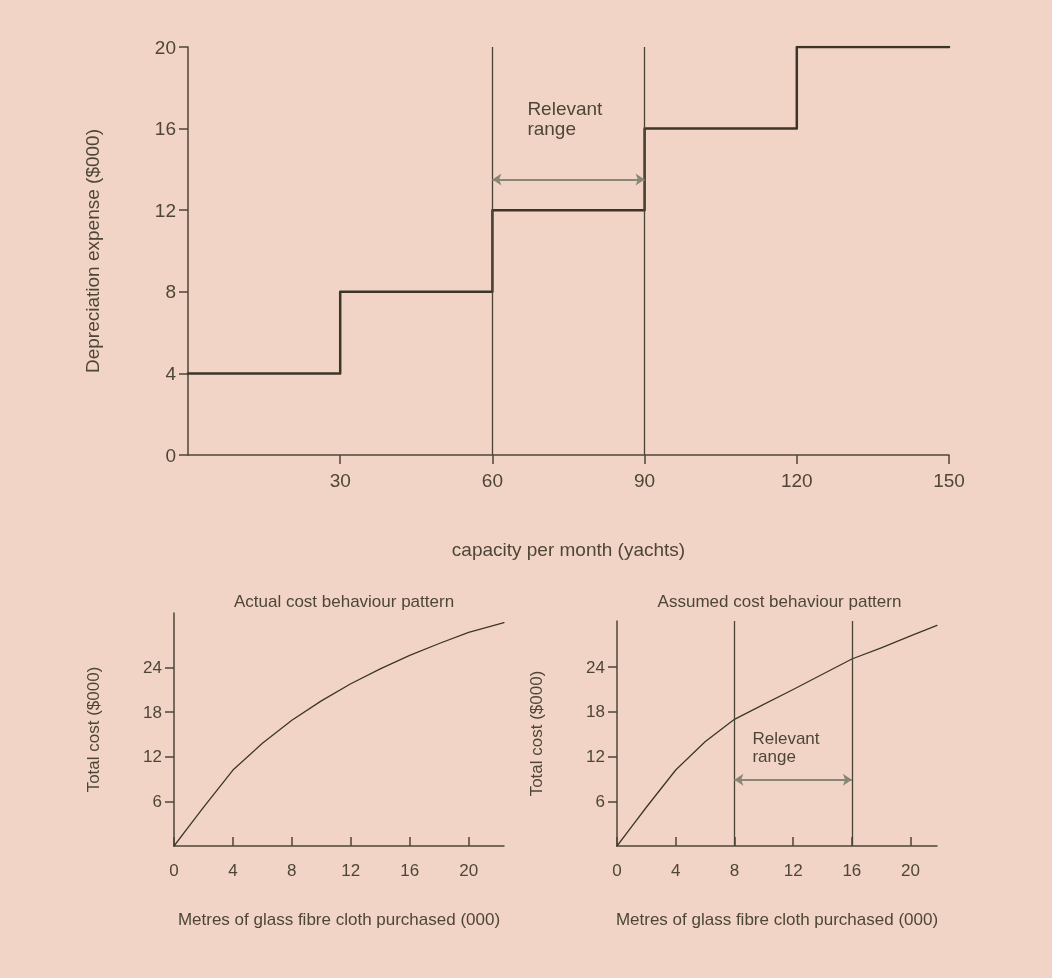  Describe the element at coordinates (344, 601) in the screenshot. I see `chart-title: Actual cost behaviour pattern` at that location.